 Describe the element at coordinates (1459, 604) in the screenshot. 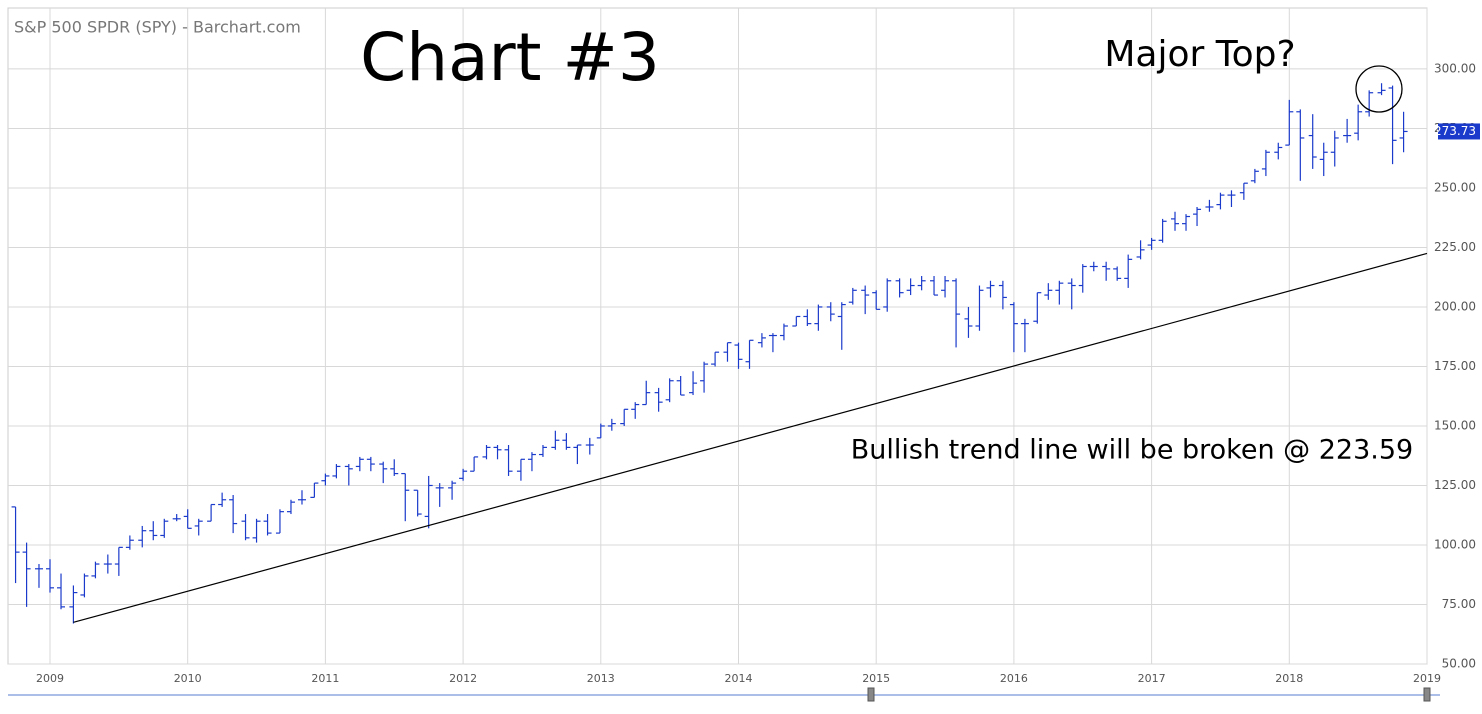

I see `y-tick-label: 75.00` at that location.